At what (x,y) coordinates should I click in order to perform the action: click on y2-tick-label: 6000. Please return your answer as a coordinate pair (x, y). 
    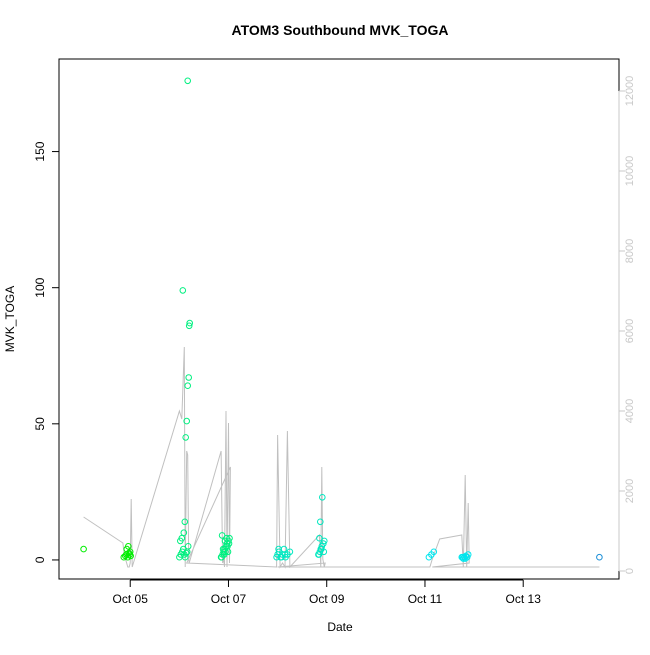
    Looking at the image, I should click on (630, 331).